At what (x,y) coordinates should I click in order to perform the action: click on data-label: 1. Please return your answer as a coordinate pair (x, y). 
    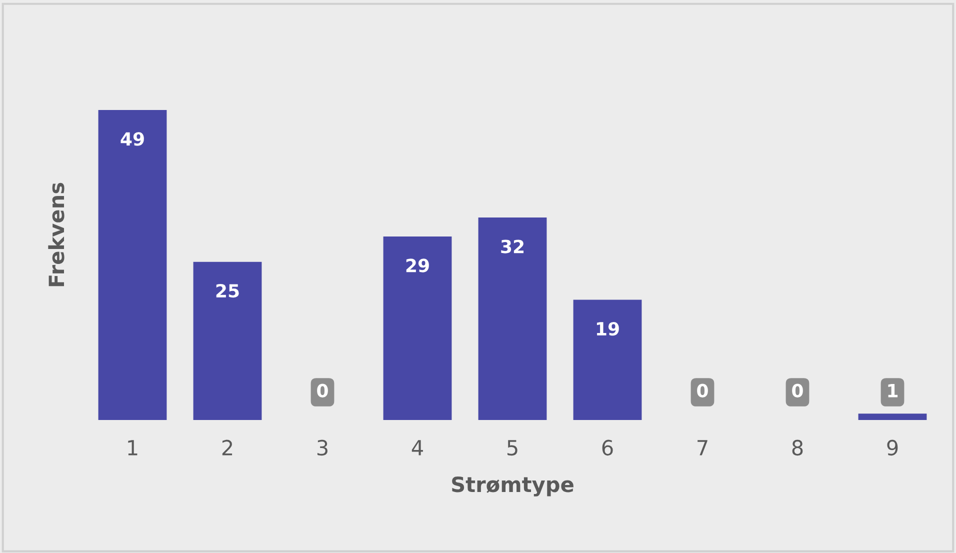
    Looking at the image, I should click on (893, 391).